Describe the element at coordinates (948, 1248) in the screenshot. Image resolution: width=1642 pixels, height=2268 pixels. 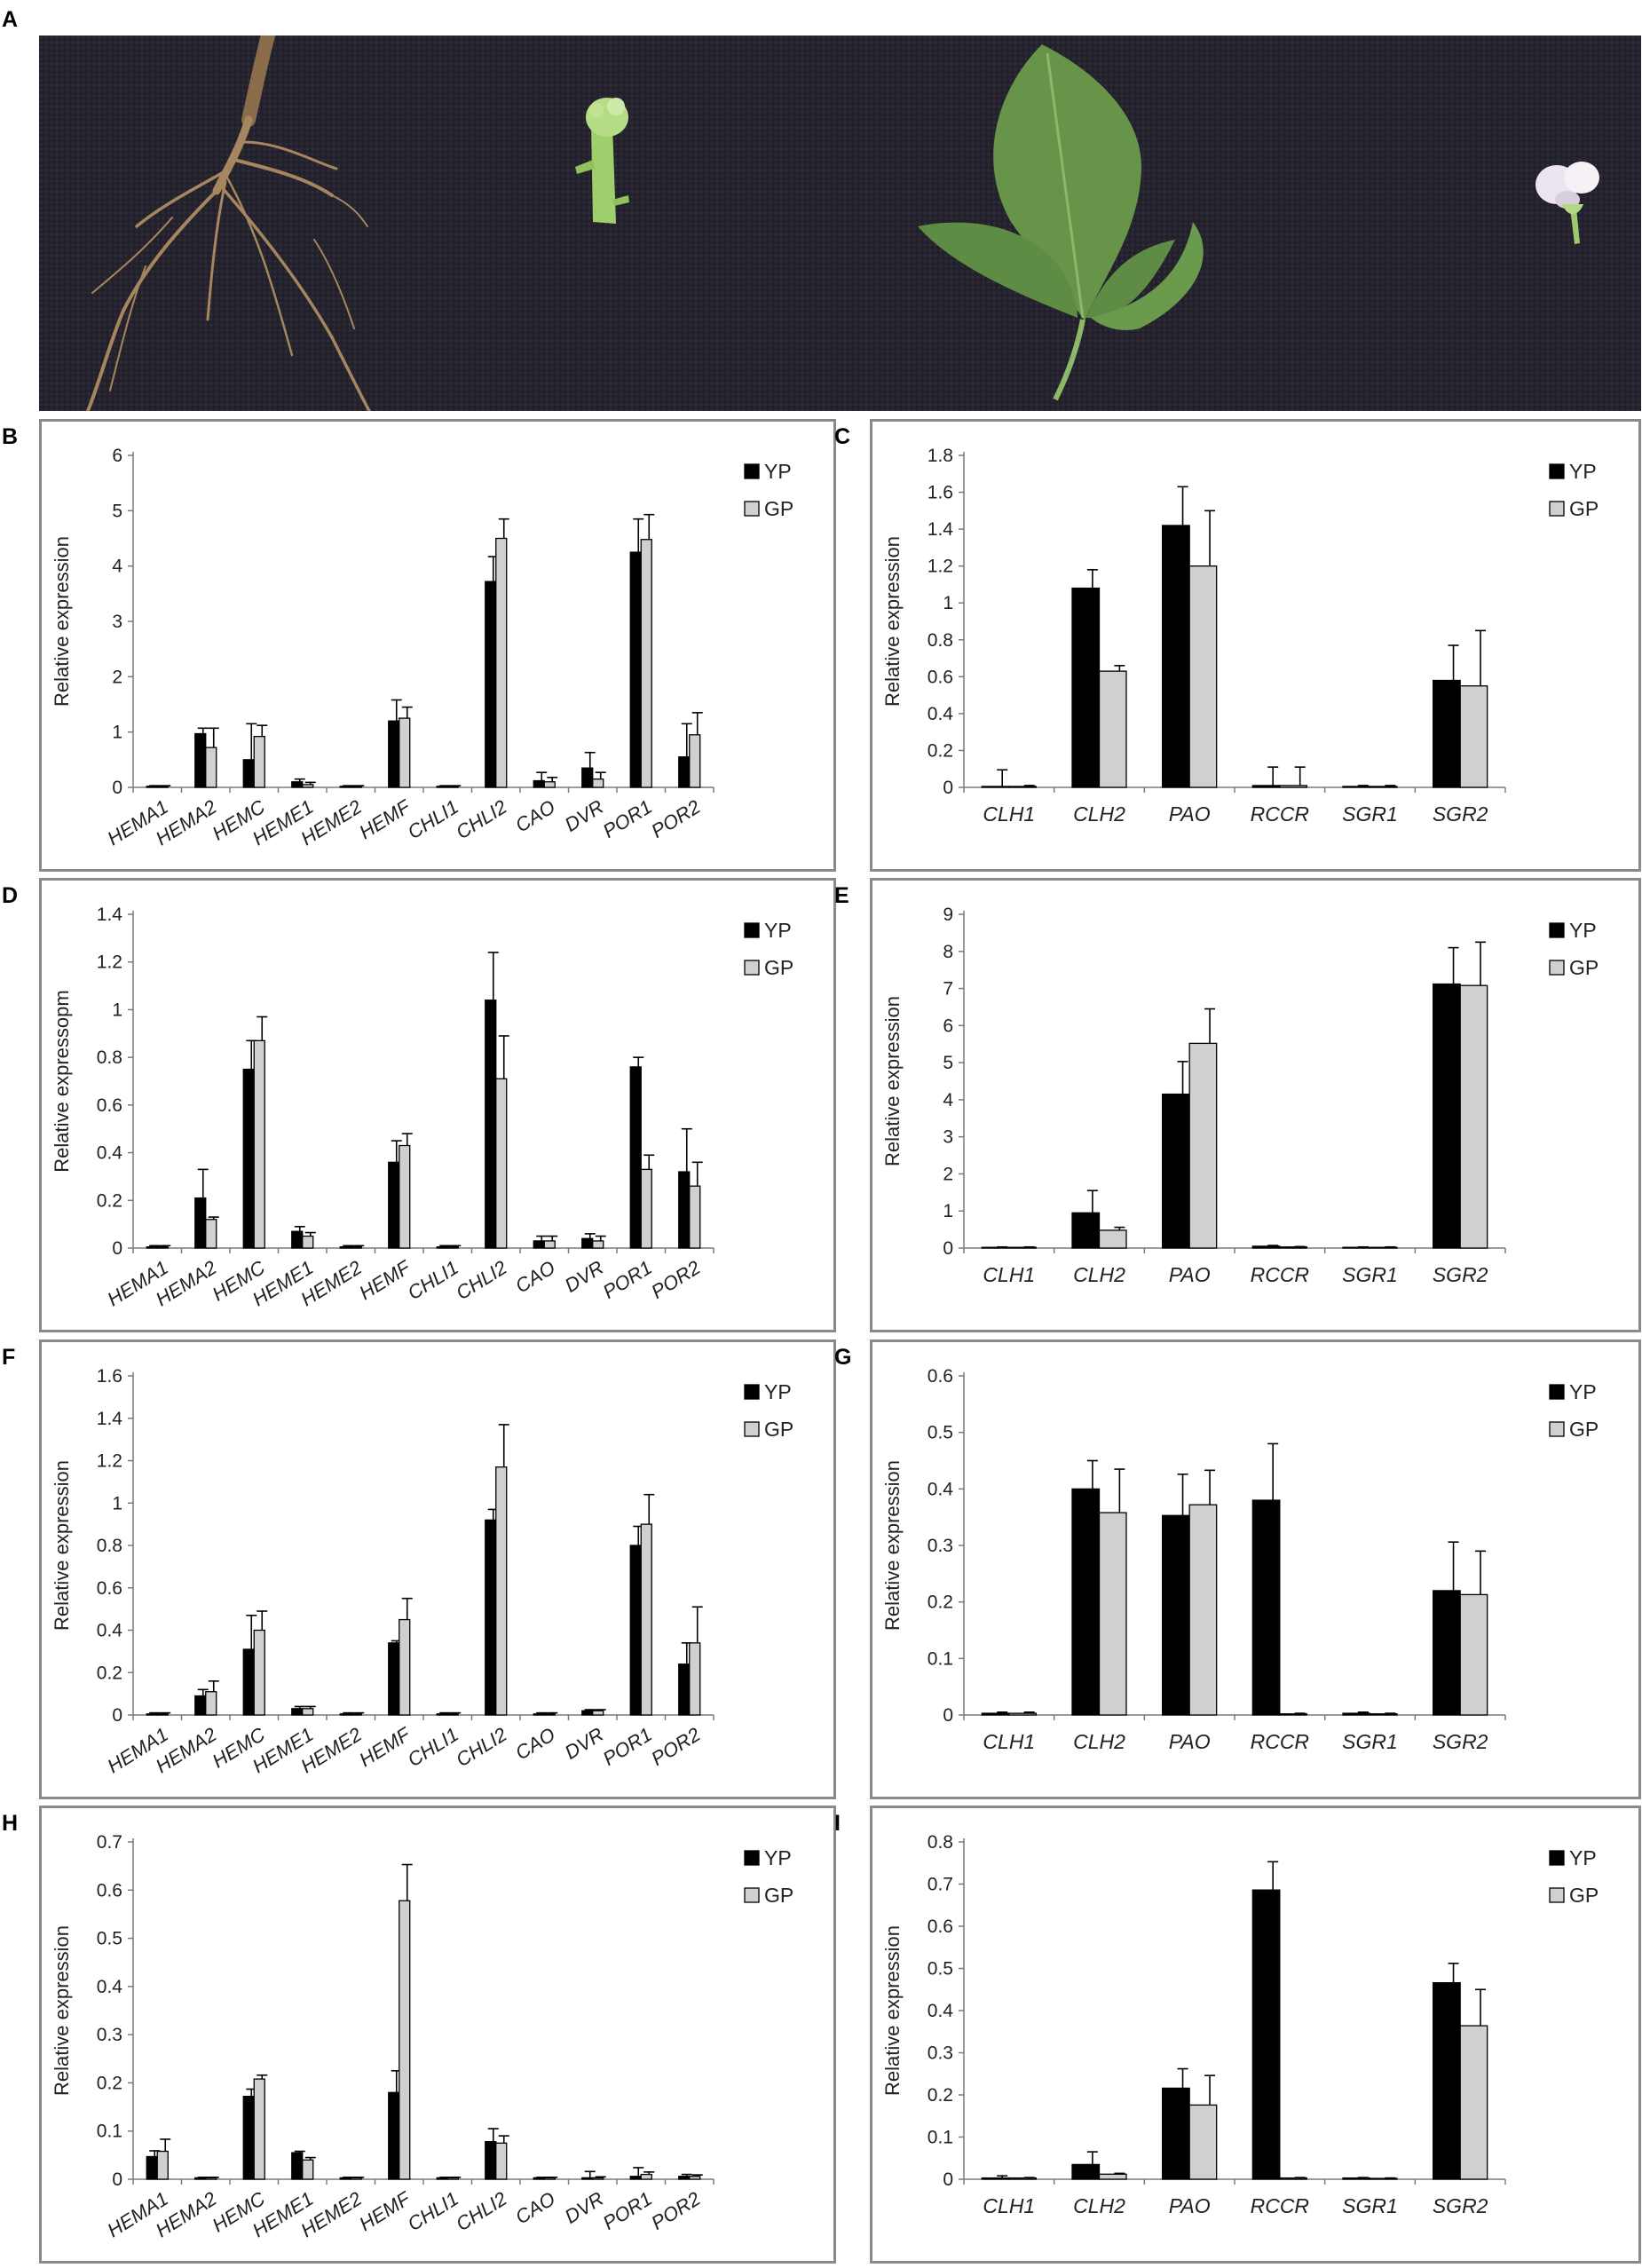
I see `y-tick-label: 0` at that location.